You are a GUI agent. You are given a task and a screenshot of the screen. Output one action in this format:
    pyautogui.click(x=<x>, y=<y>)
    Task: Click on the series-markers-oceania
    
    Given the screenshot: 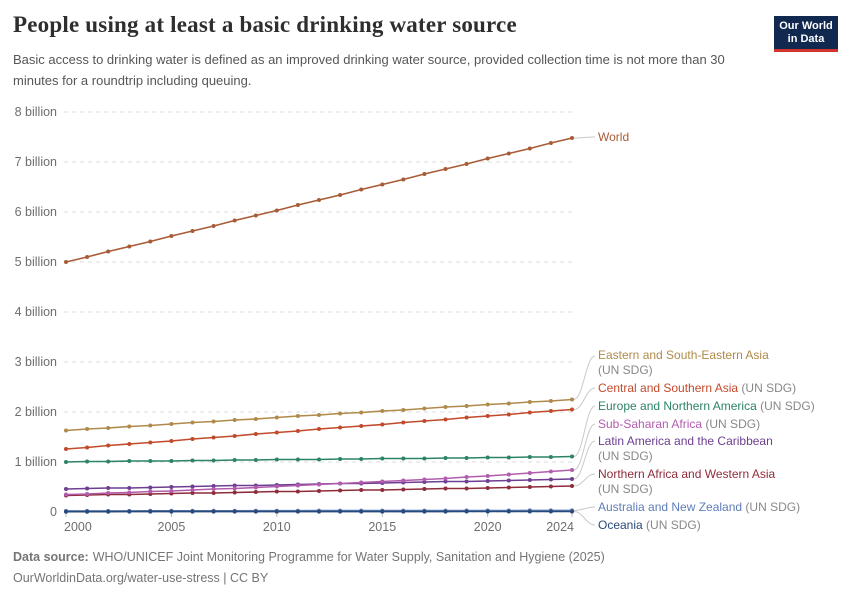 What is the action you would take?
    pyautogui.click(x=319, y=511)
    